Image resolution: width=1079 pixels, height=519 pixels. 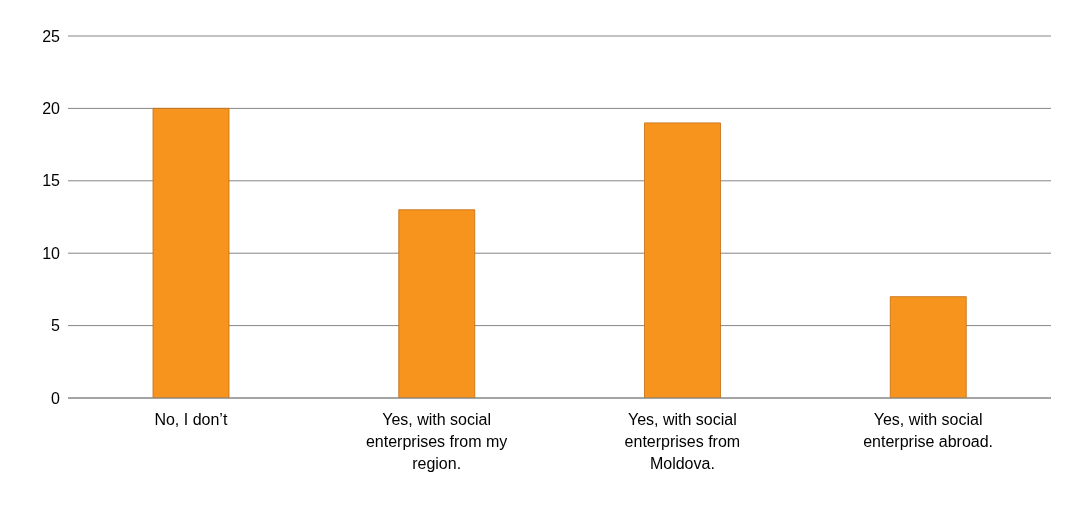 I want to click on y-tick-label: 0, so click(x=56, y=398).